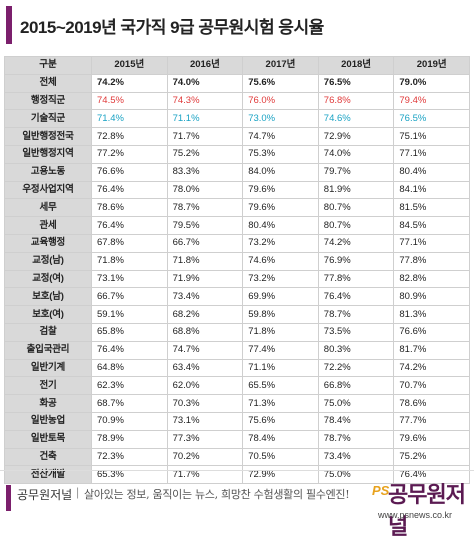 Image resolution: width=474 pixels, height=541 pixels. I want to click on row-category: 출입국관리, so click(48, 350).